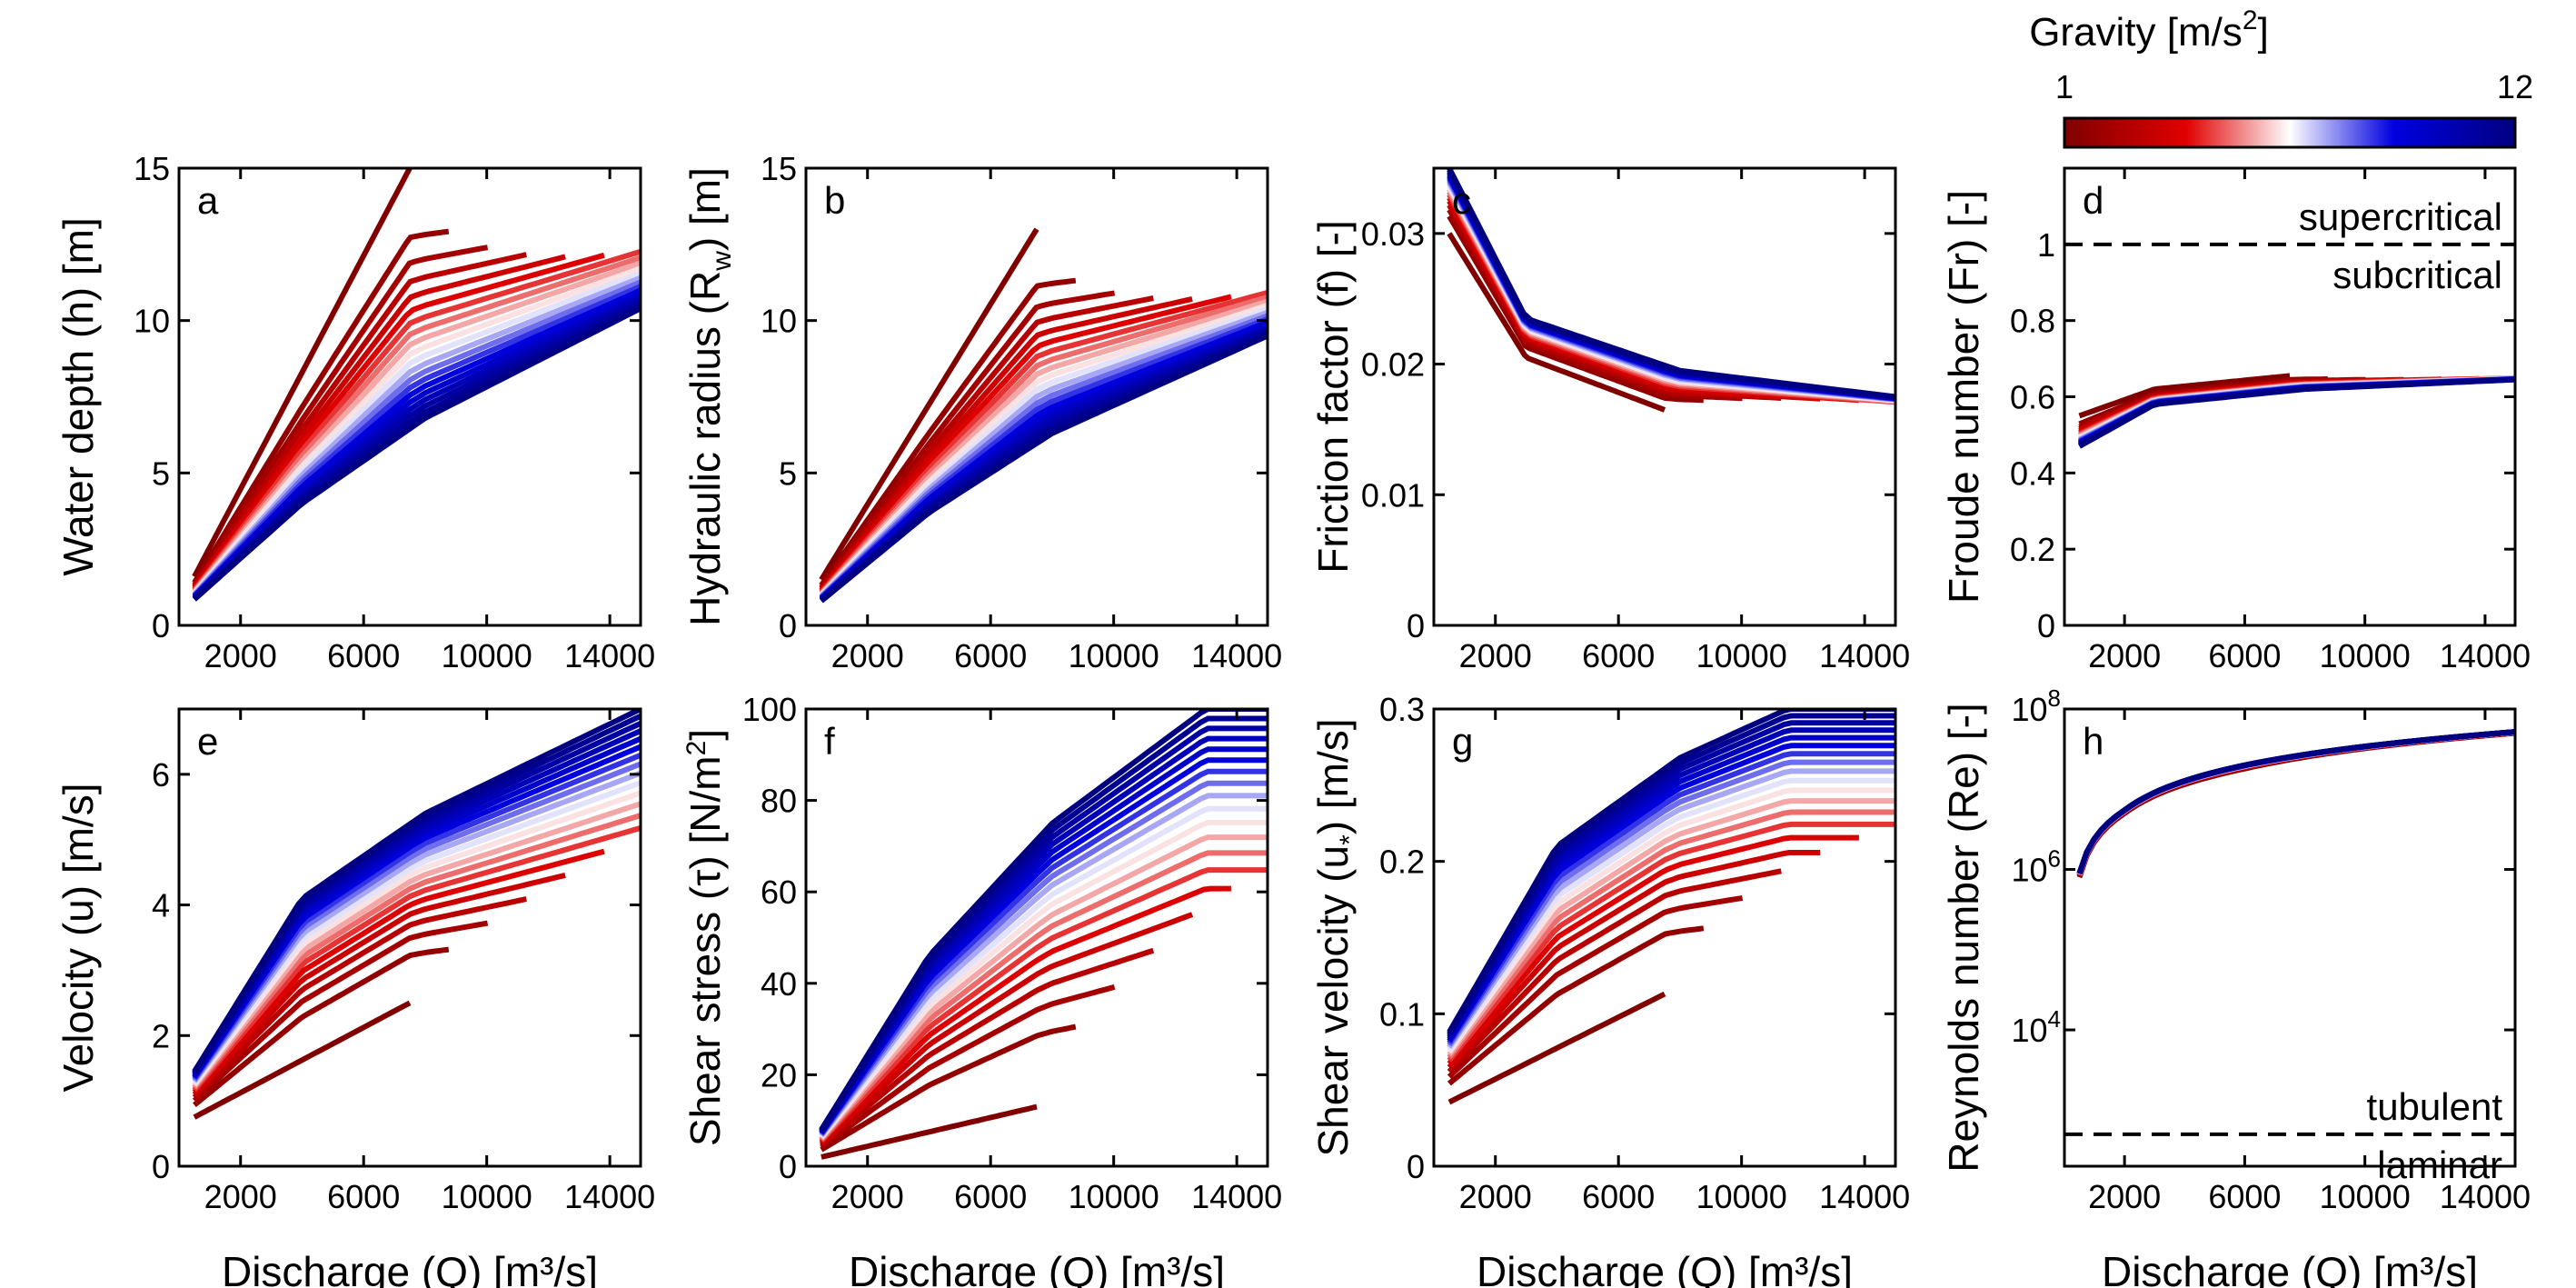 Image resolution: width=2576 pixels, height=1288 pixels. What do you see at coordinates (2149, 30) in the screenshot?
I see `colorbar-title: Gravity [m/s2]` at bounding box center [2149, 30].